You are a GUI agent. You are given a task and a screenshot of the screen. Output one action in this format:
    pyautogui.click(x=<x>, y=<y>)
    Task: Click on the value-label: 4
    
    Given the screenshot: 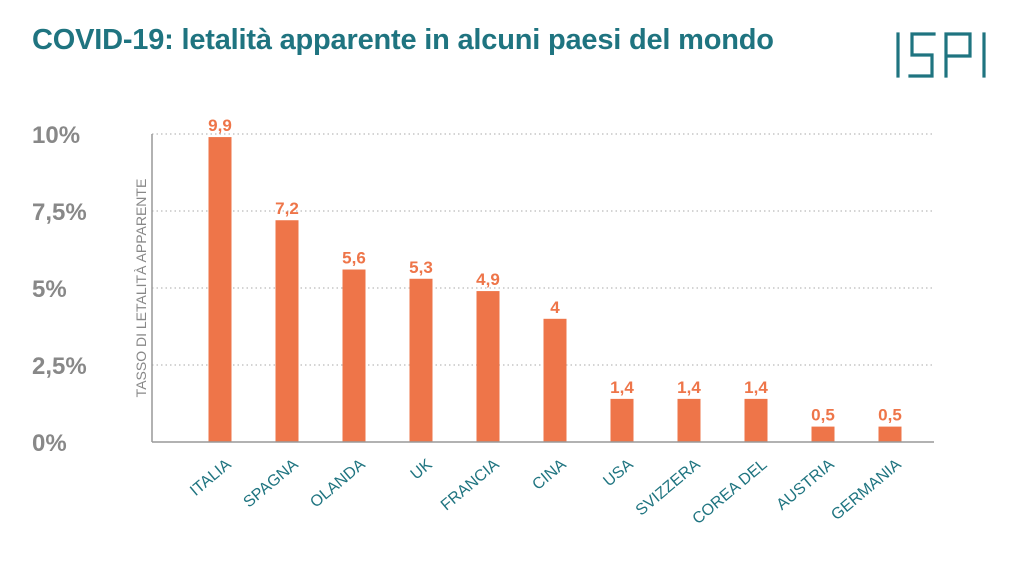 What is the action you would take?
    pyautogui.click(x=555, y=307)
    